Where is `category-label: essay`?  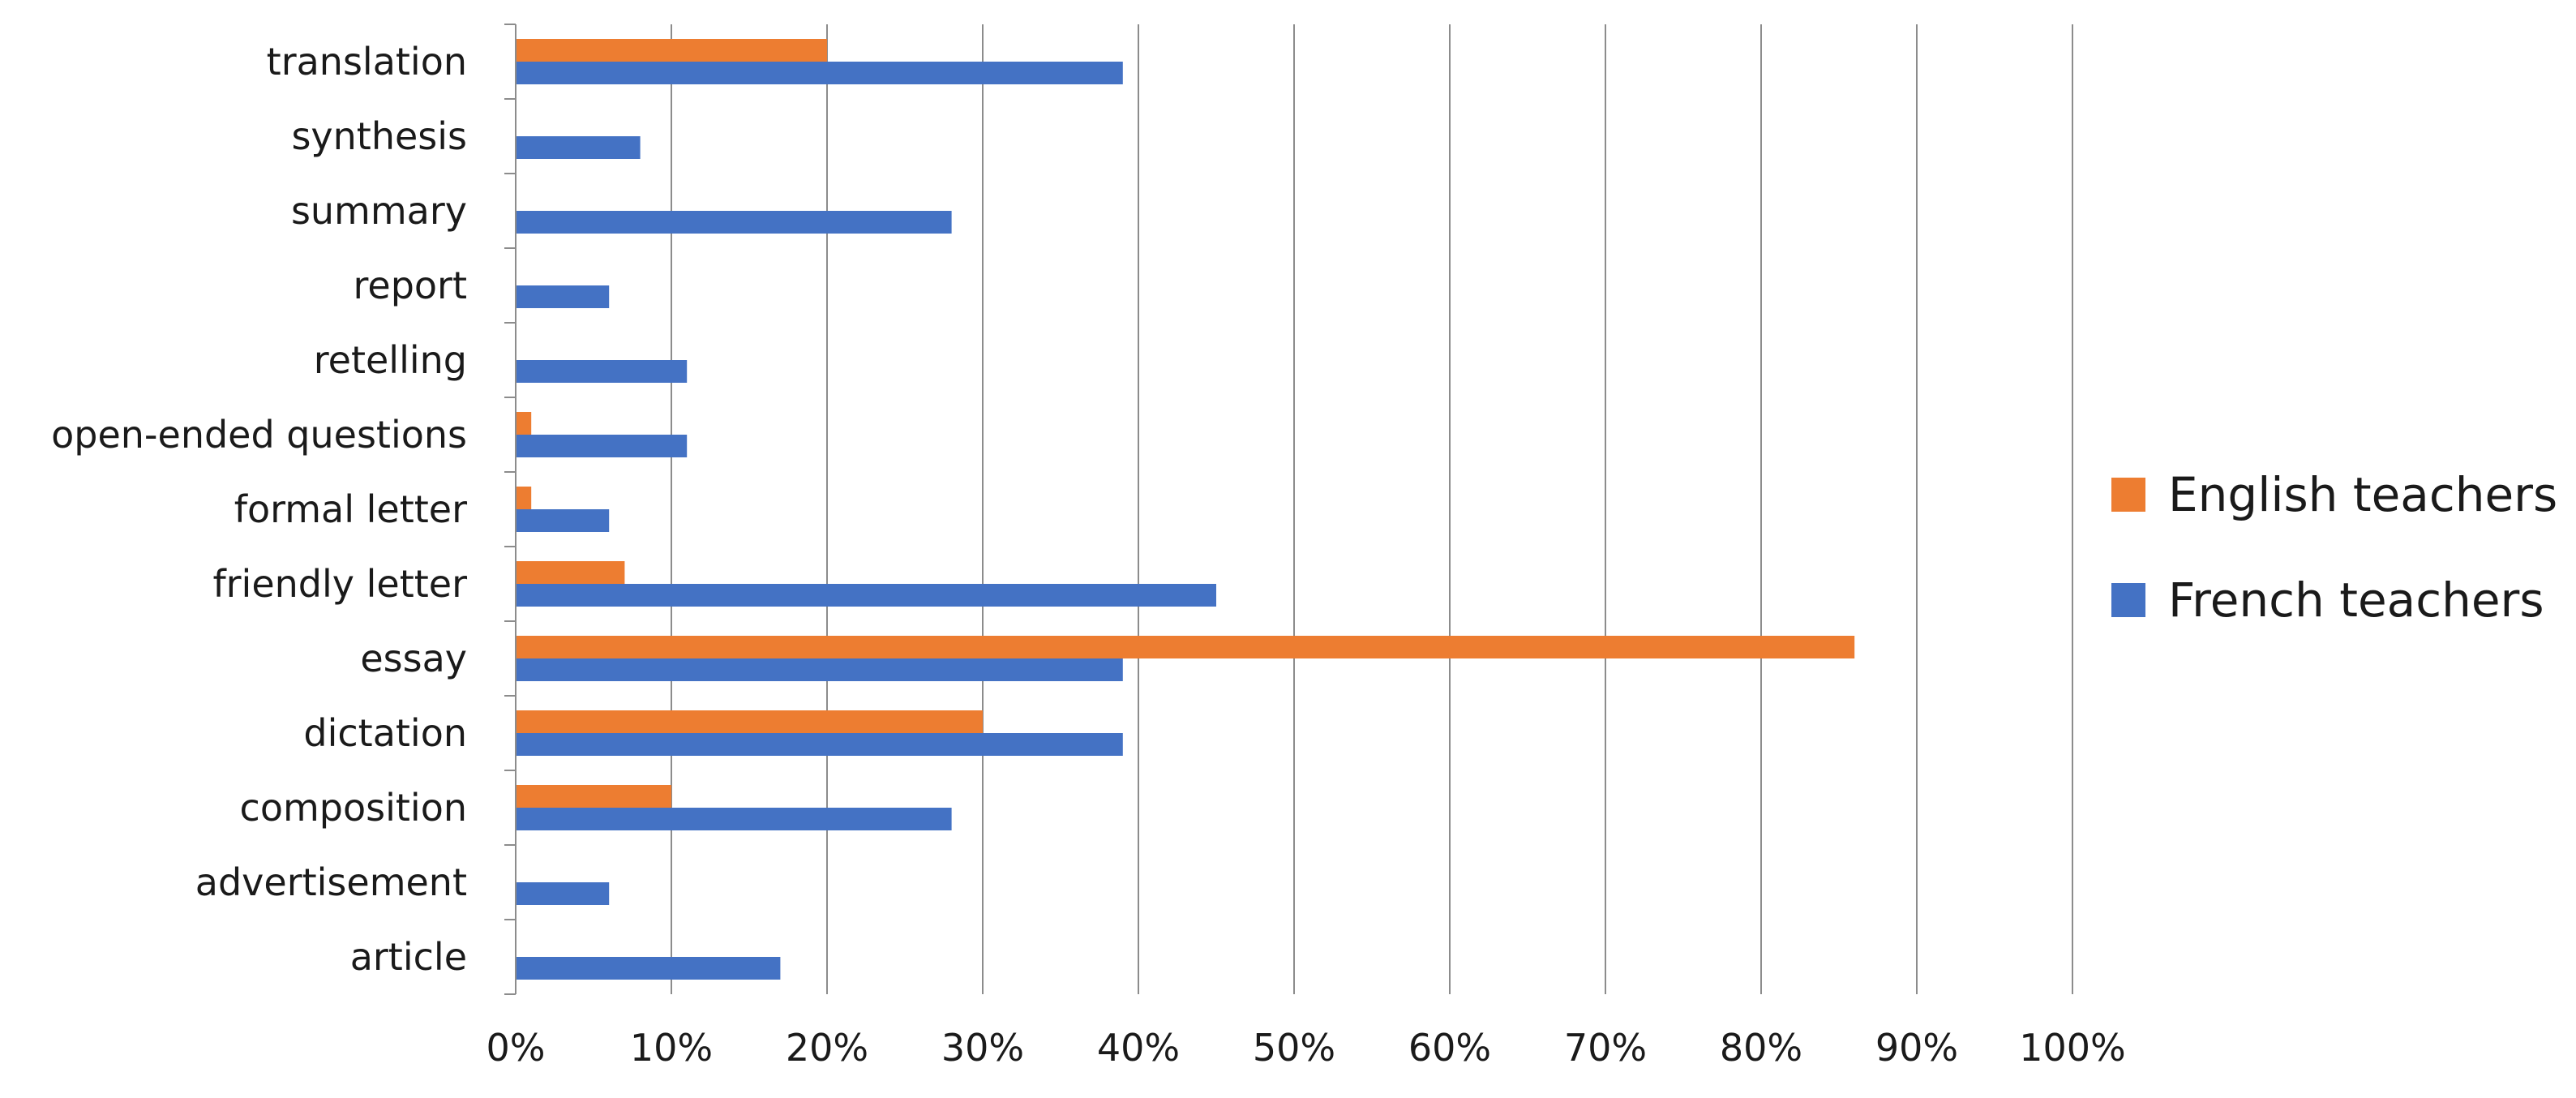
category-label: essay is located at coordinates (413, 659).